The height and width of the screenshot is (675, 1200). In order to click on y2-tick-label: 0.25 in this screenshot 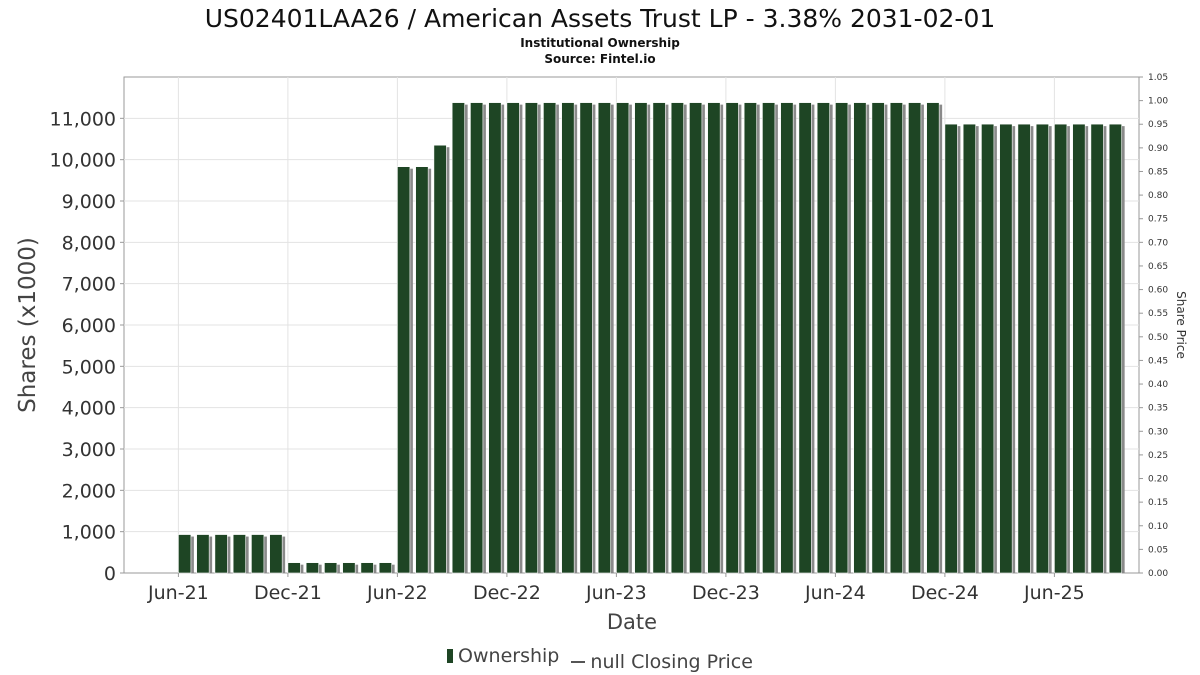, I will do `click(1158, 456)`.